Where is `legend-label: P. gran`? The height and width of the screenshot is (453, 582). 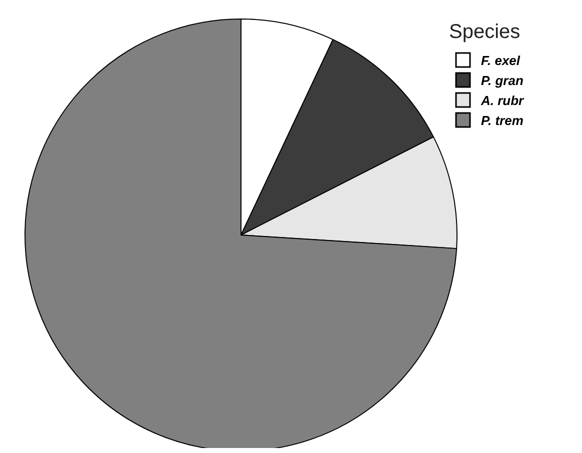
legend-label: P. gran is located at coordinates (502, 80).